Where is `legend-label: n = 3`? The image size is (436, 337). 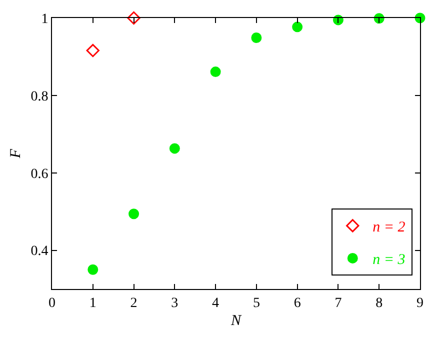 legend-label: n = 3 is located at coordinates (389, 260).